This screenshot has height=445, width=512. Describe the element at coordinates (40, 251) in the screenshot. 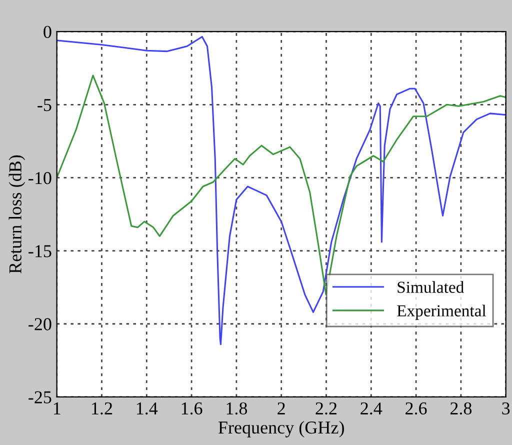

I see `y-tick-label: -15` at that location.